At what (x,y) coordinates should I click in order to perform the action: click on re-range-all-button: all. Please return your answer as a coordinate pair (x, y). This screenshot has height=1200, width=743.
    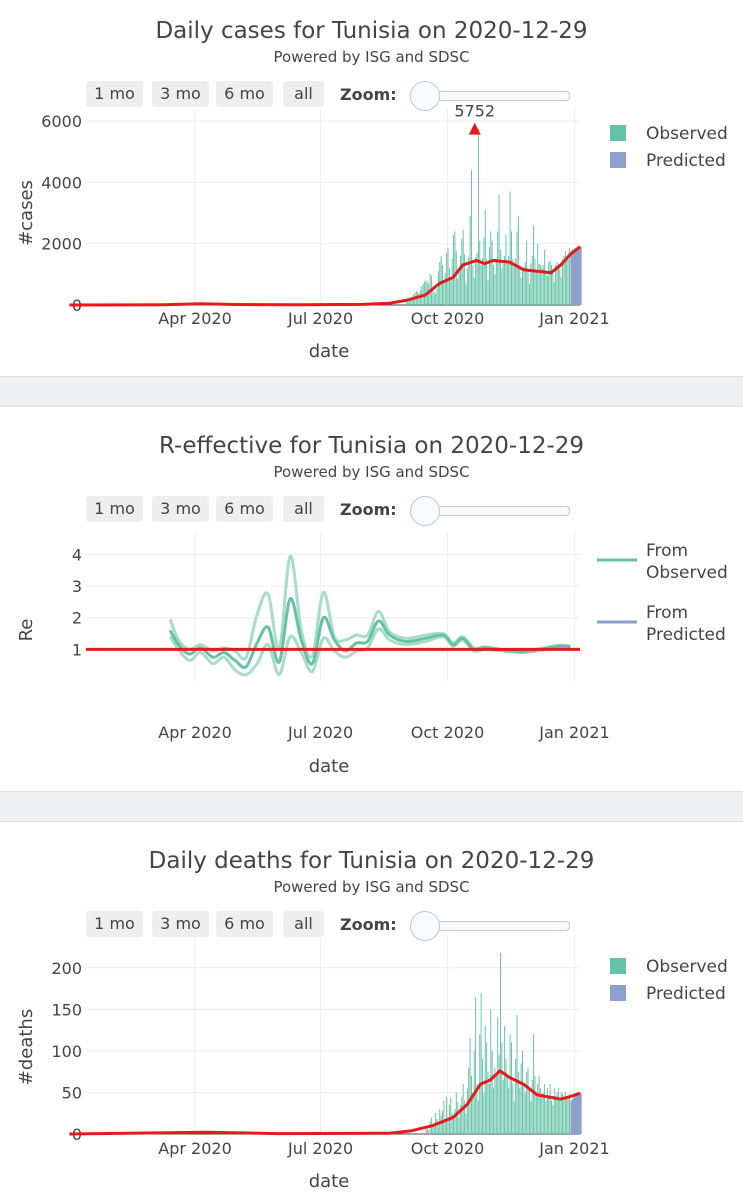
    Looking at the image, I should click on (303, 509).